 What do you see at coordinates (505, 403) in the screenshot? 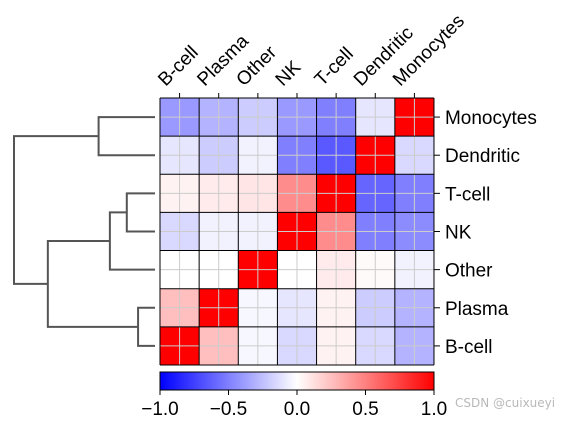
I see `watermark: CSDN @cuixueyi` at bounding box center [505, 403].